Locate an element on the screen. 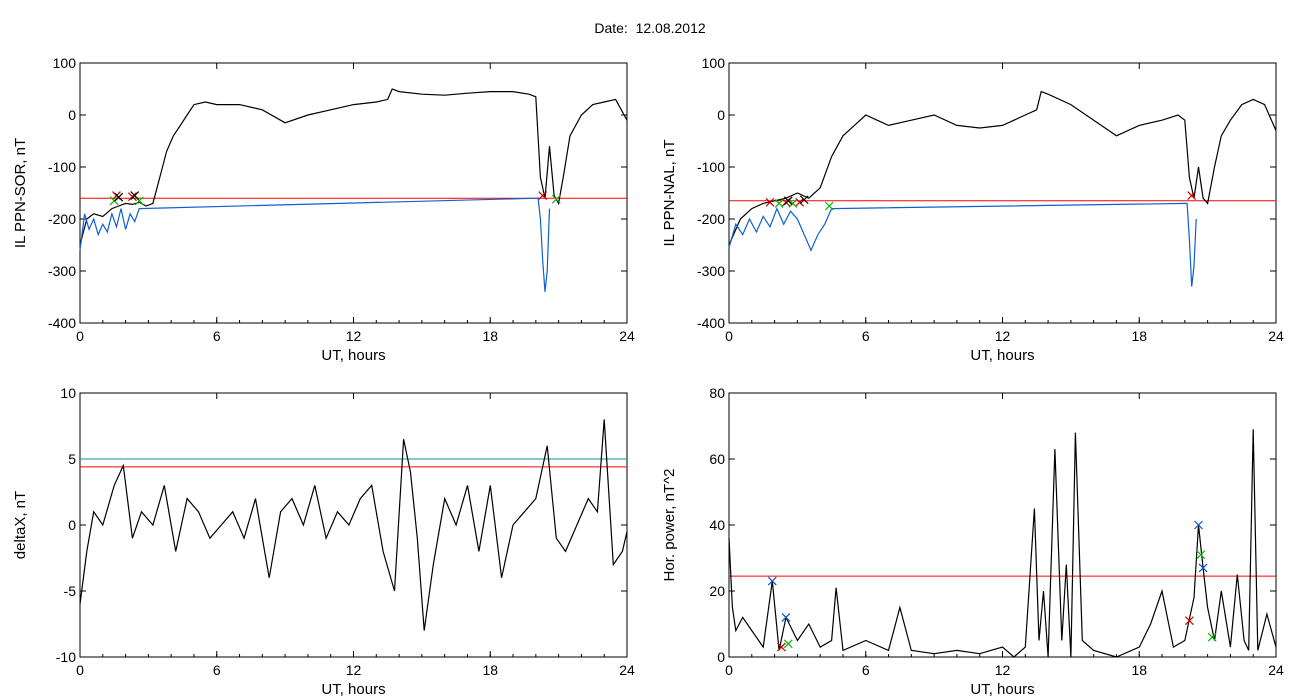  y-tick-label: 60 is located at coordinates (717, 459).